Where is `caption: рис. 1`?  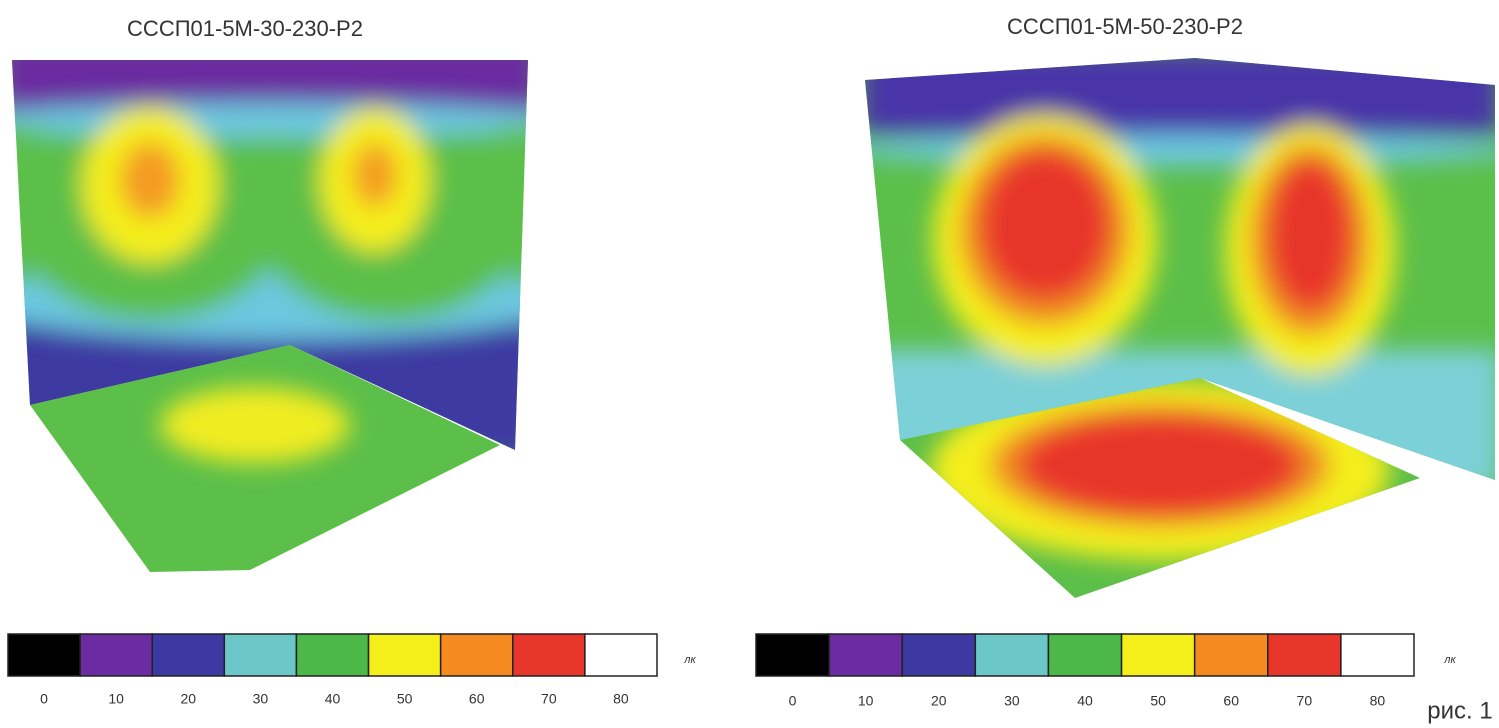
caption: рис. 1 is located at coordinates (1459, 710).